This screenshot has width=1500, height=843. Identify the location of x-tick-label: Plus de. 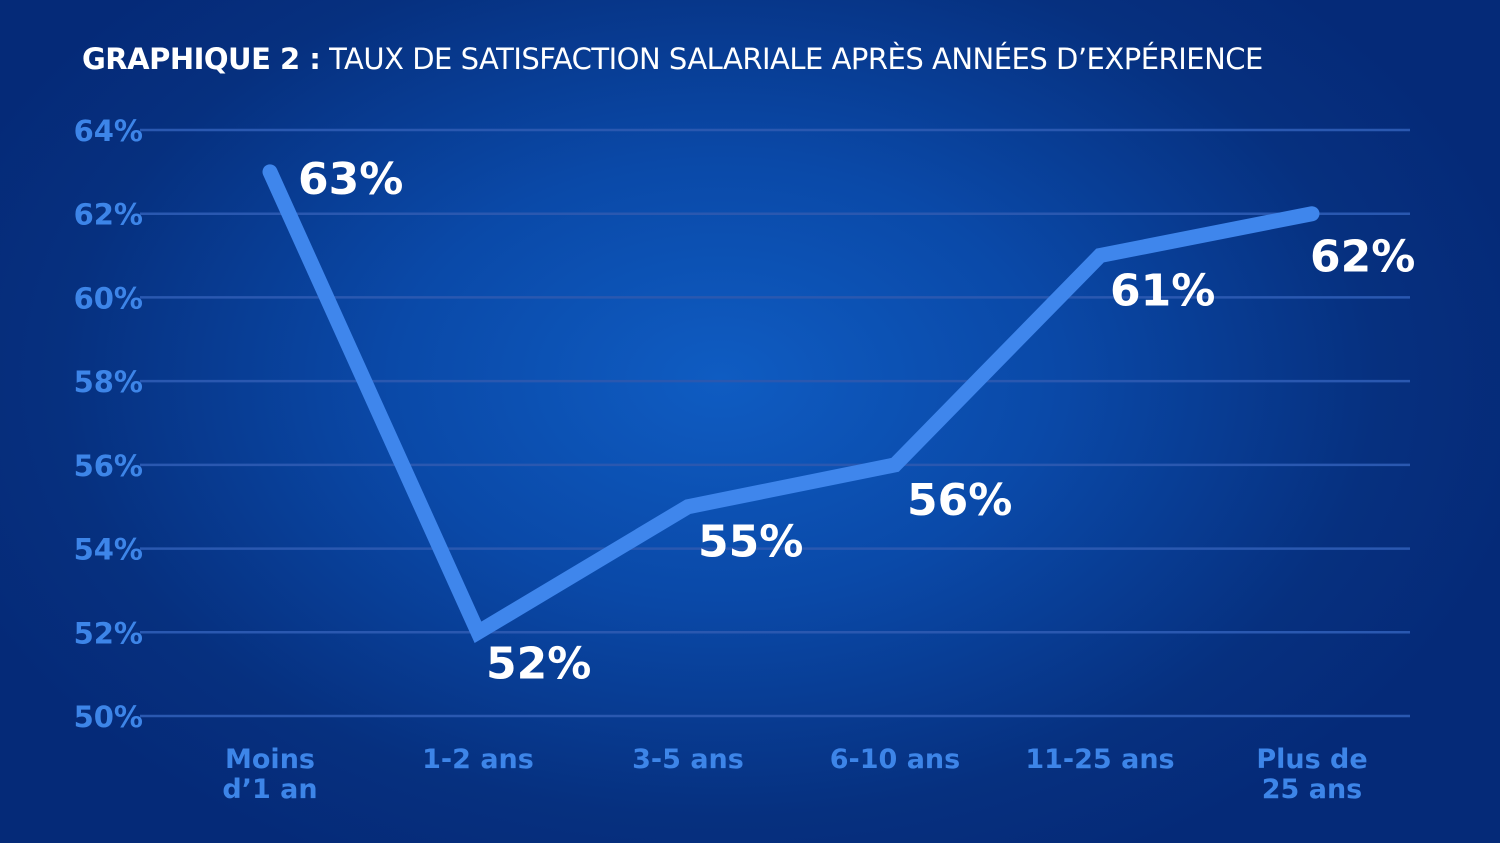
(1311, 759).